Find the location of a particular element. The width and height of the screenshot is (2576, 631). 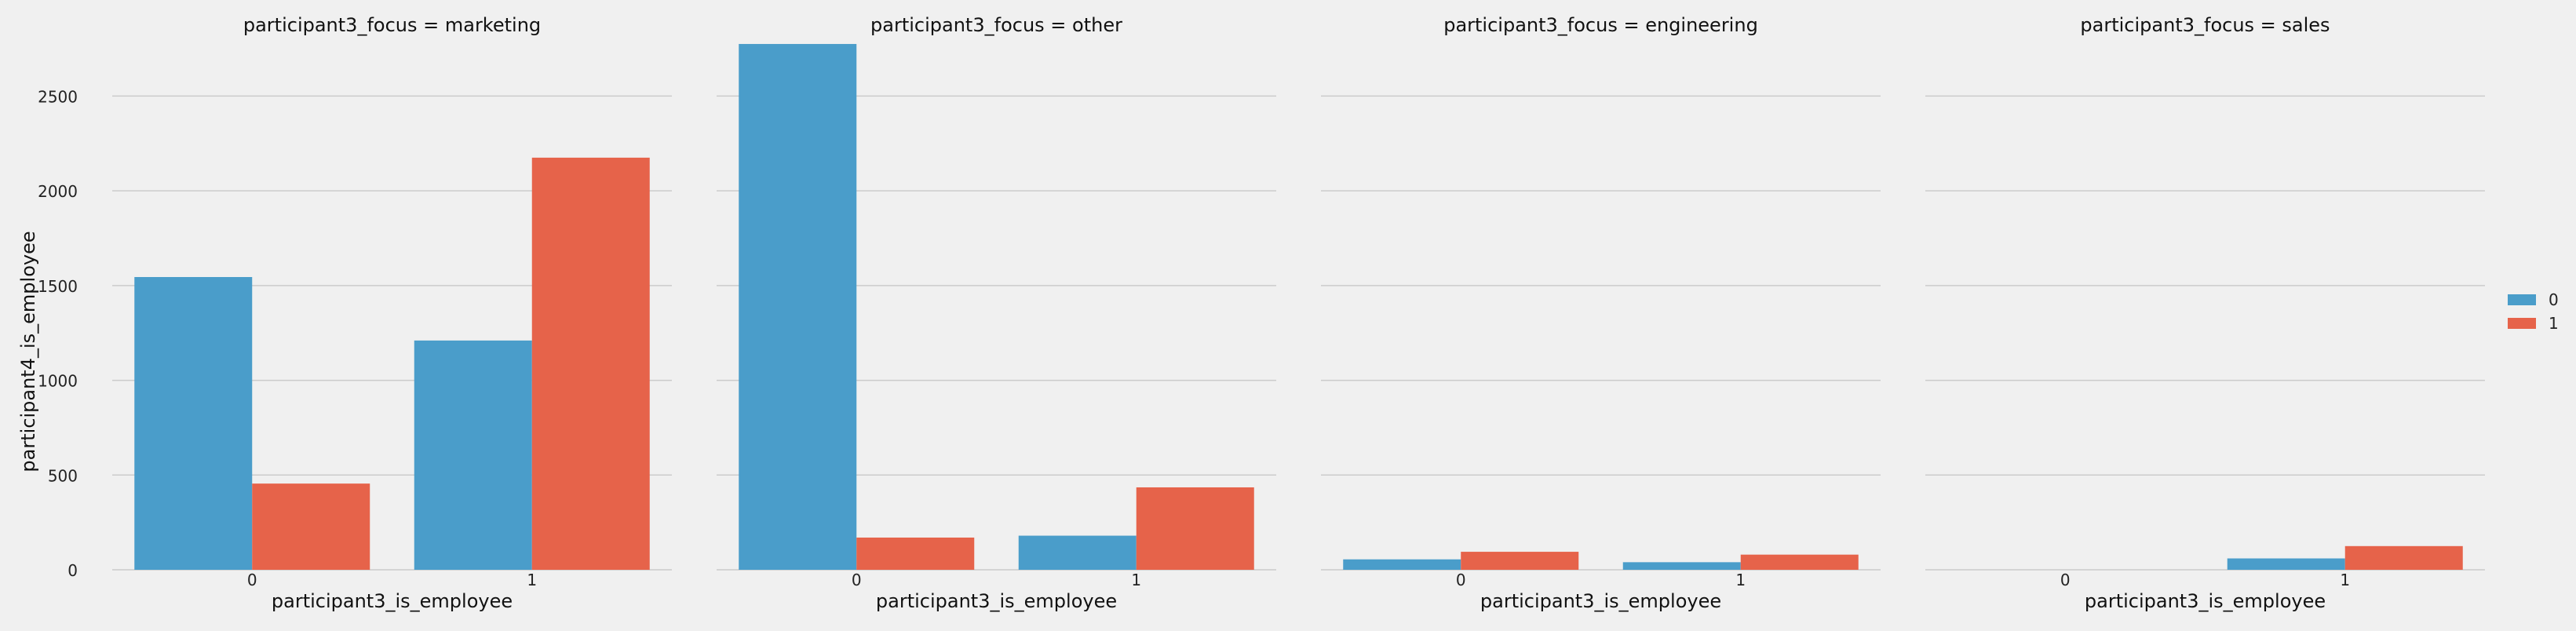

legend-label: 1 is located at coordinates (2554, 323).